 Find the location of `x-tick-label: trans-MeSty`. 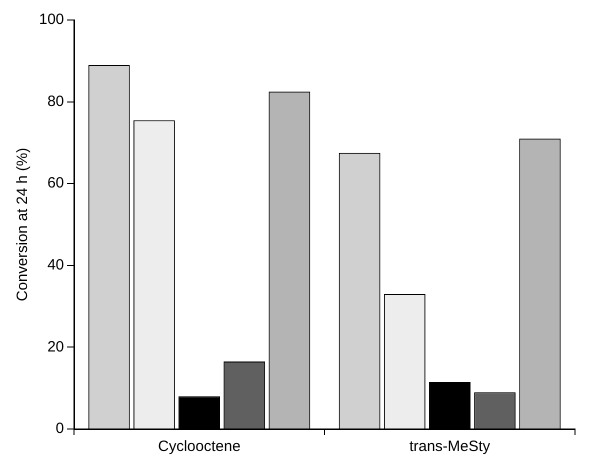

x-tick-label: trans-MeSty is located at coordinates (450, 447).